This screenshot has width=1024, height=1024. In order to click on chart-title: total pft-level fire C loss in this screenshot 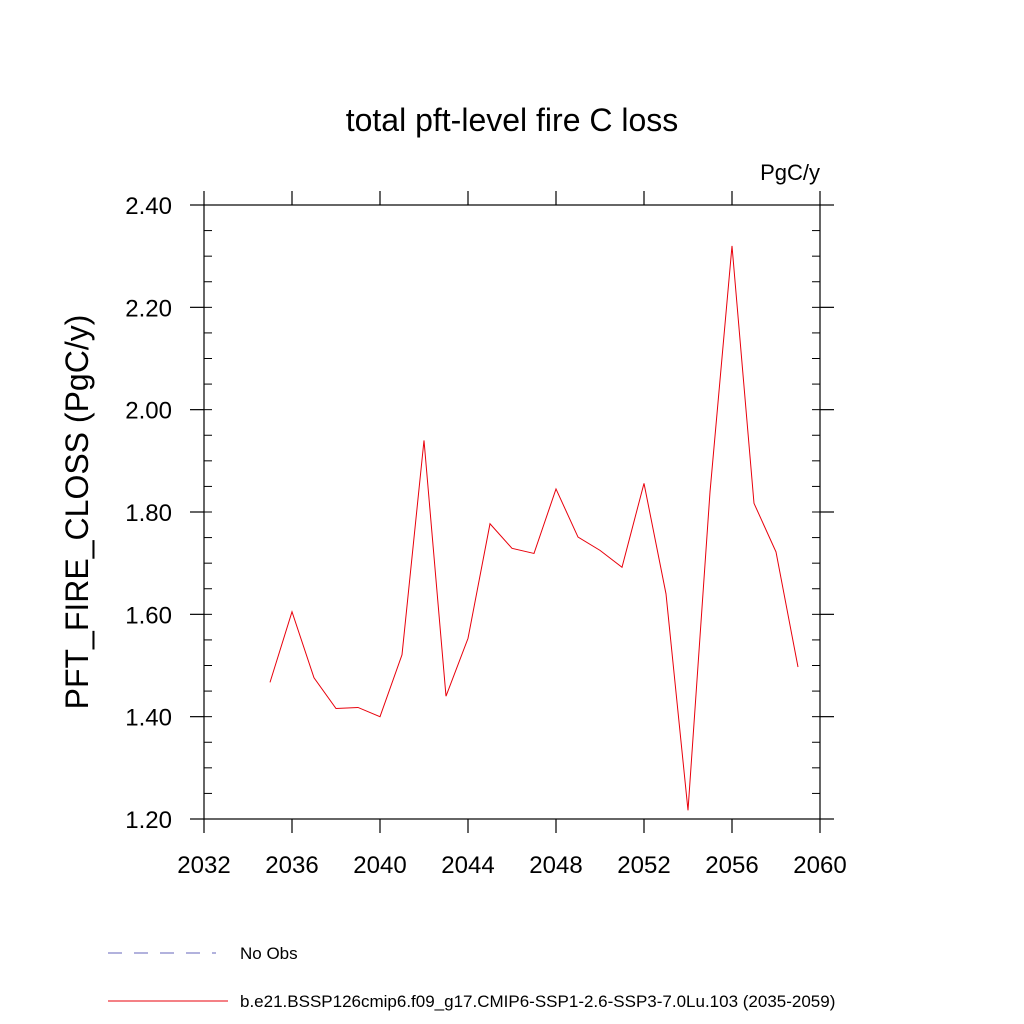, I will do `click(512, 120)`.